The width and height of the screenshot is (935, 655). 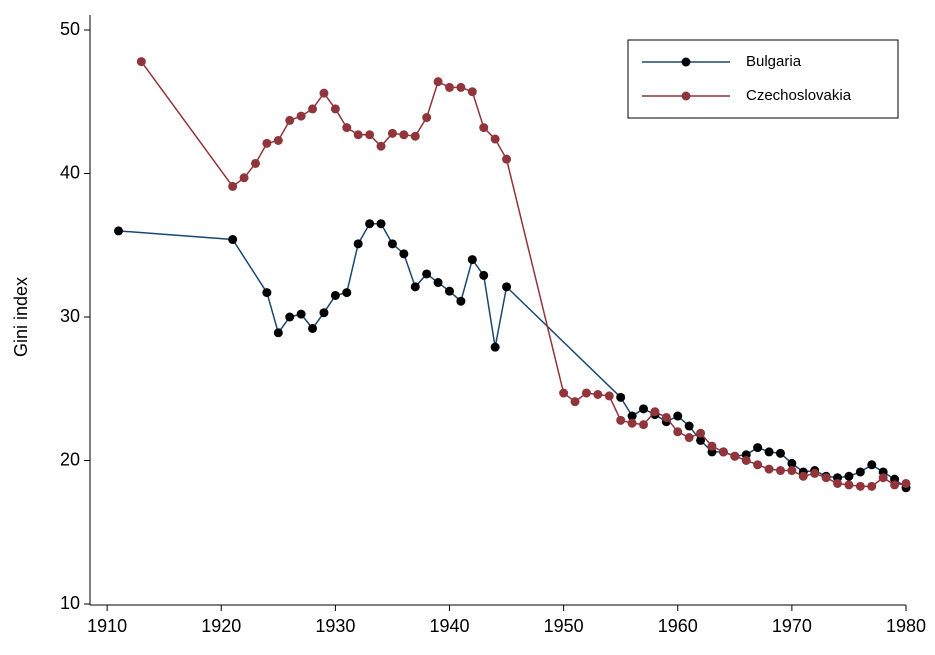 What do you see at coordinates (906, 626) in the screenshot?
I see `x-tick-label: 1980` at bounding box center [906, 626].